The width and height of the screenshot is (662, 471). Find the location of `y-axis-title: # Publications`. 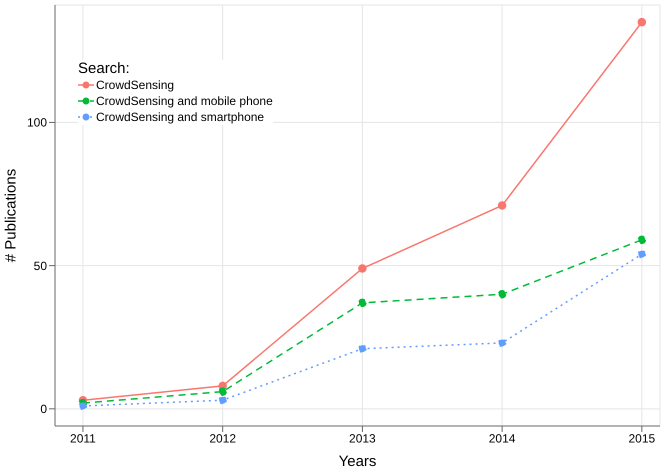

y-axis-title: # Publications is located at coordinates (11, 215).